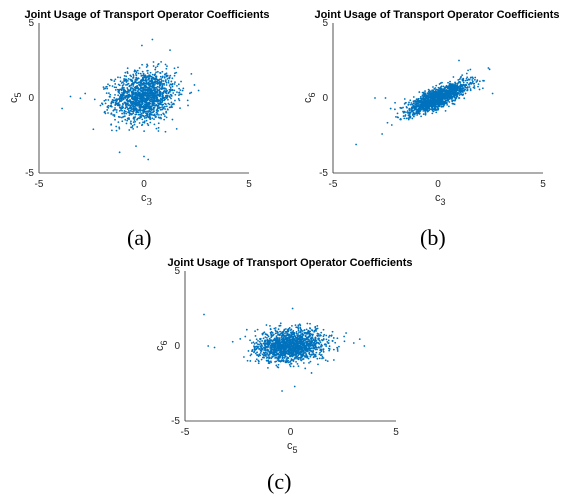 This screenshot has height=495, width=566. Describe the element at coordinates (396, 432) in the screenshot. I see `panel-c-xtick-5: 5` at that location.